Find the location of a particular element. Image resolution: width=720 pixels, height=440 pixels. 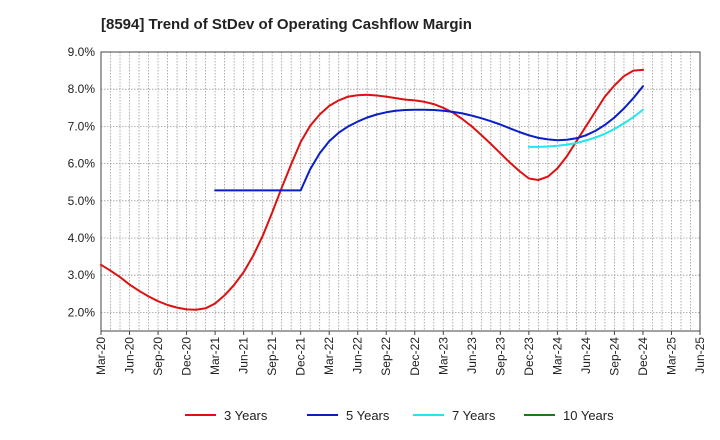

legend-label: 10 Years is located at coordinates (588, 415).